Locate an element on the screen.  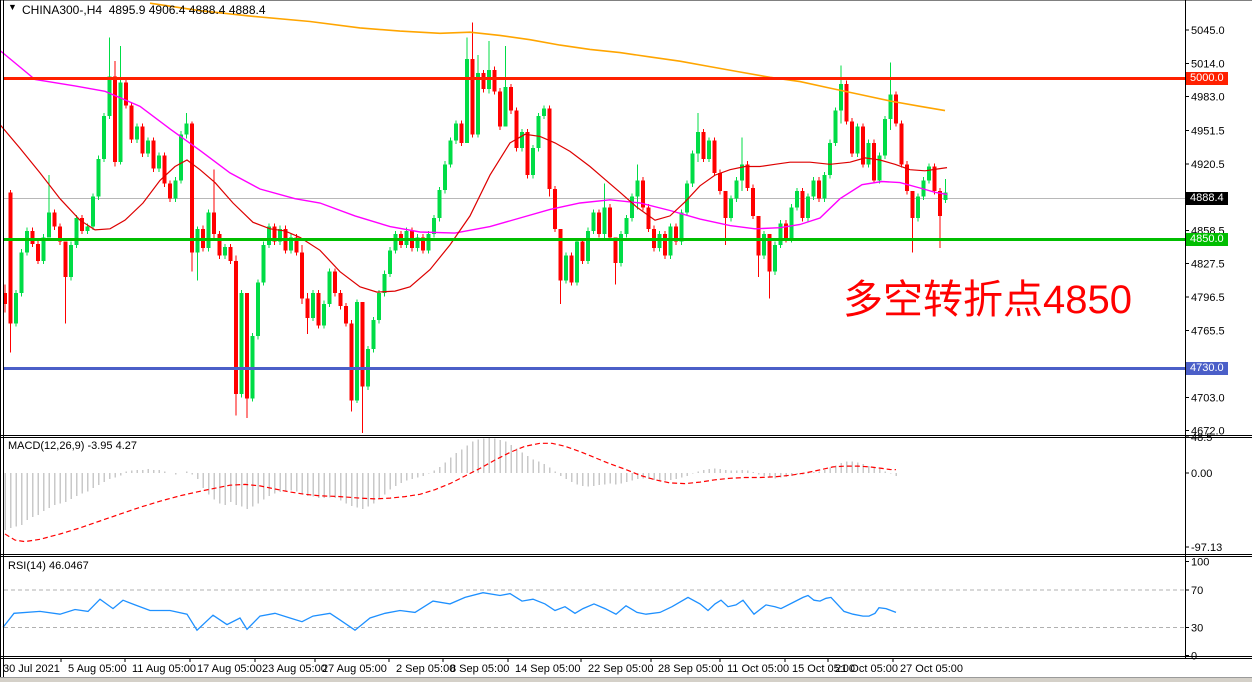
rsi-line is located at coordinates (449, 612).